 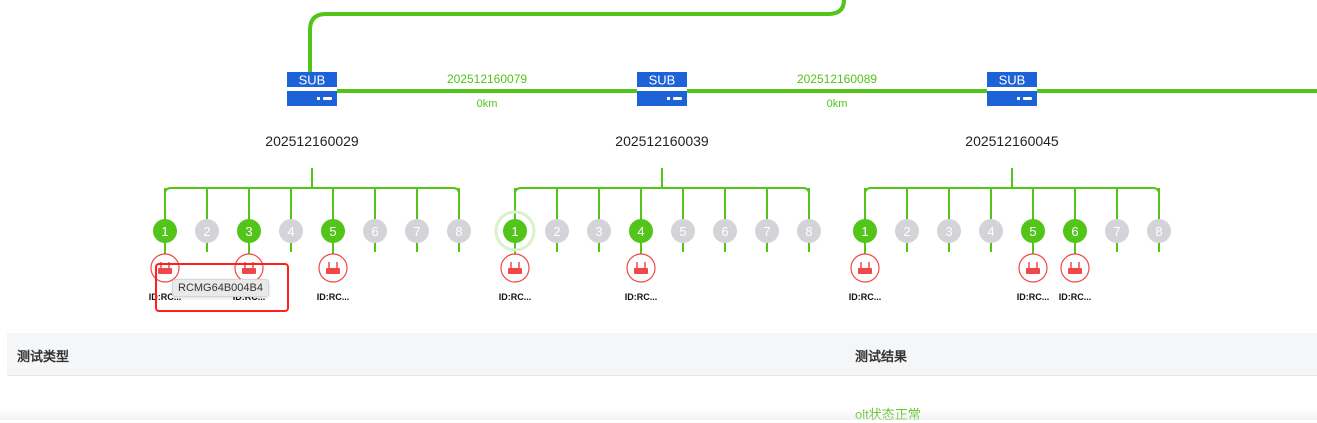 I want to click on port-selected-ring, so click(x=515, y=231).